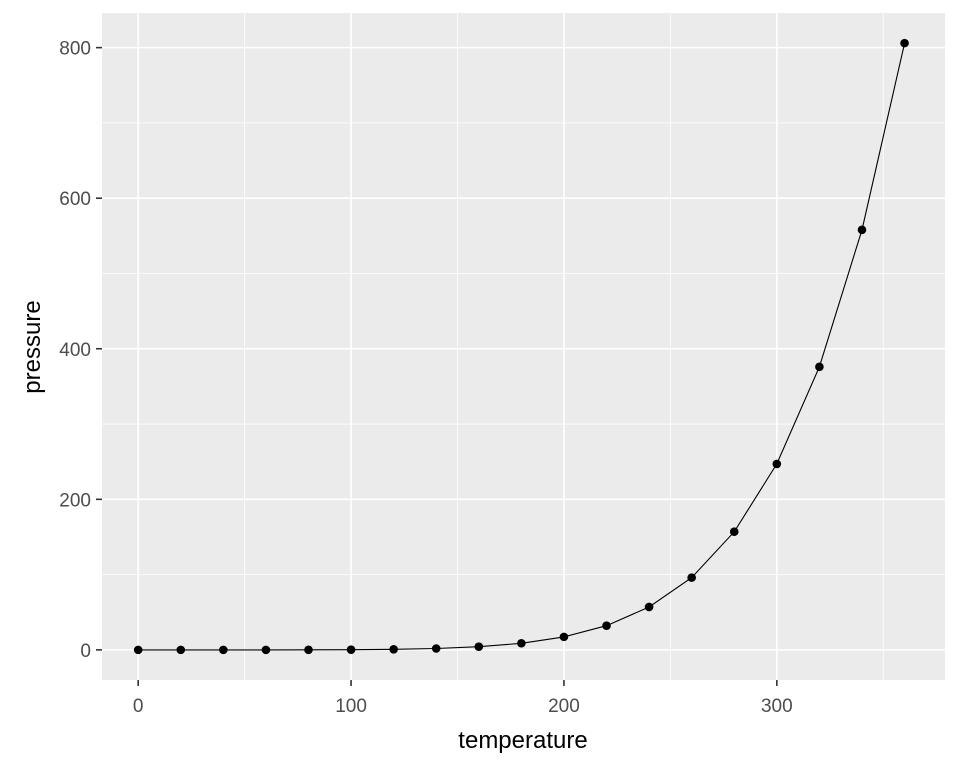 The width and height of the screenshot is (960, 768). I want to click on y-axis-ticks: 0 200 400 600 800, so click(80, 350).